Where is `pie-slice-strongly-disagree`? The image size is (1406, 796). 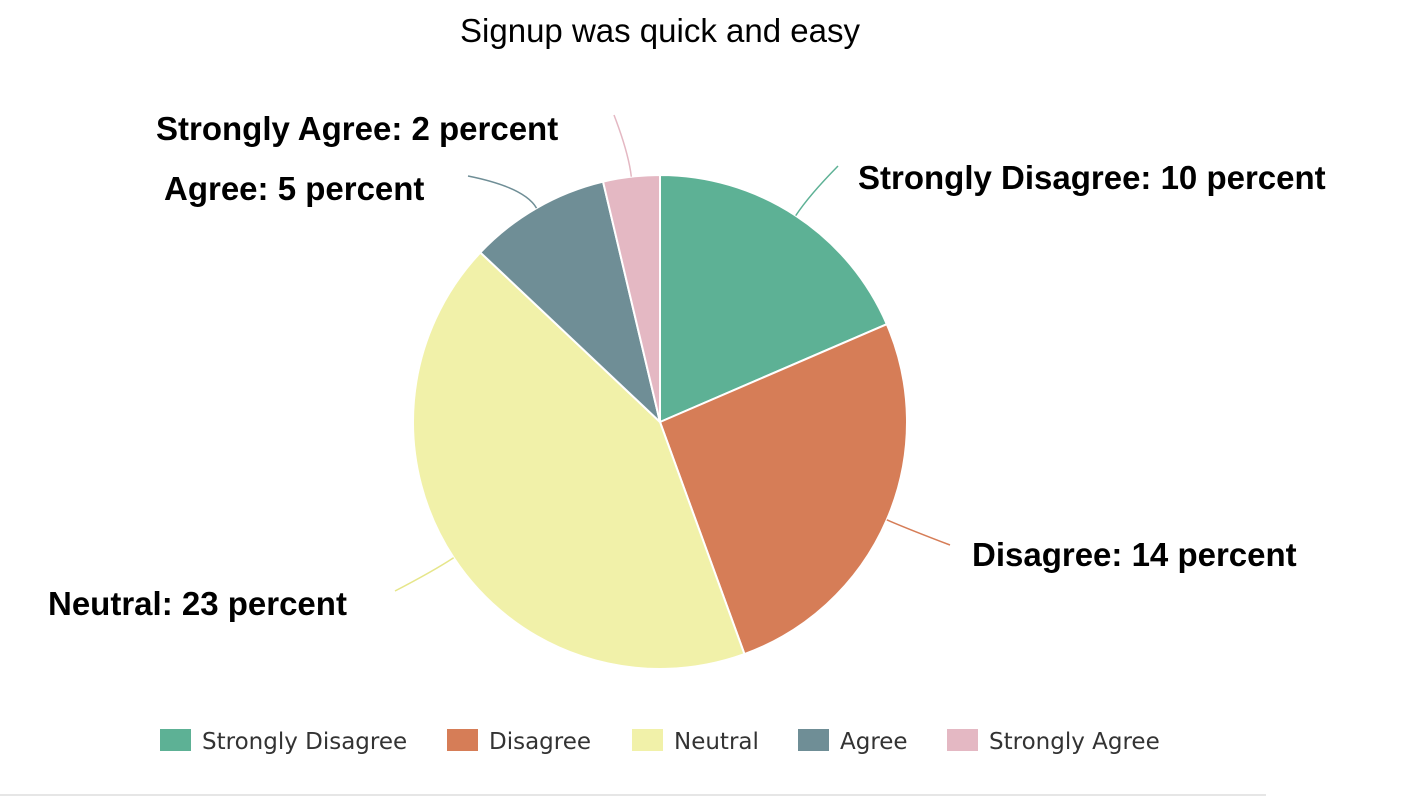 pie-slice-strongly-disagree is located at coordinates (774, 298).